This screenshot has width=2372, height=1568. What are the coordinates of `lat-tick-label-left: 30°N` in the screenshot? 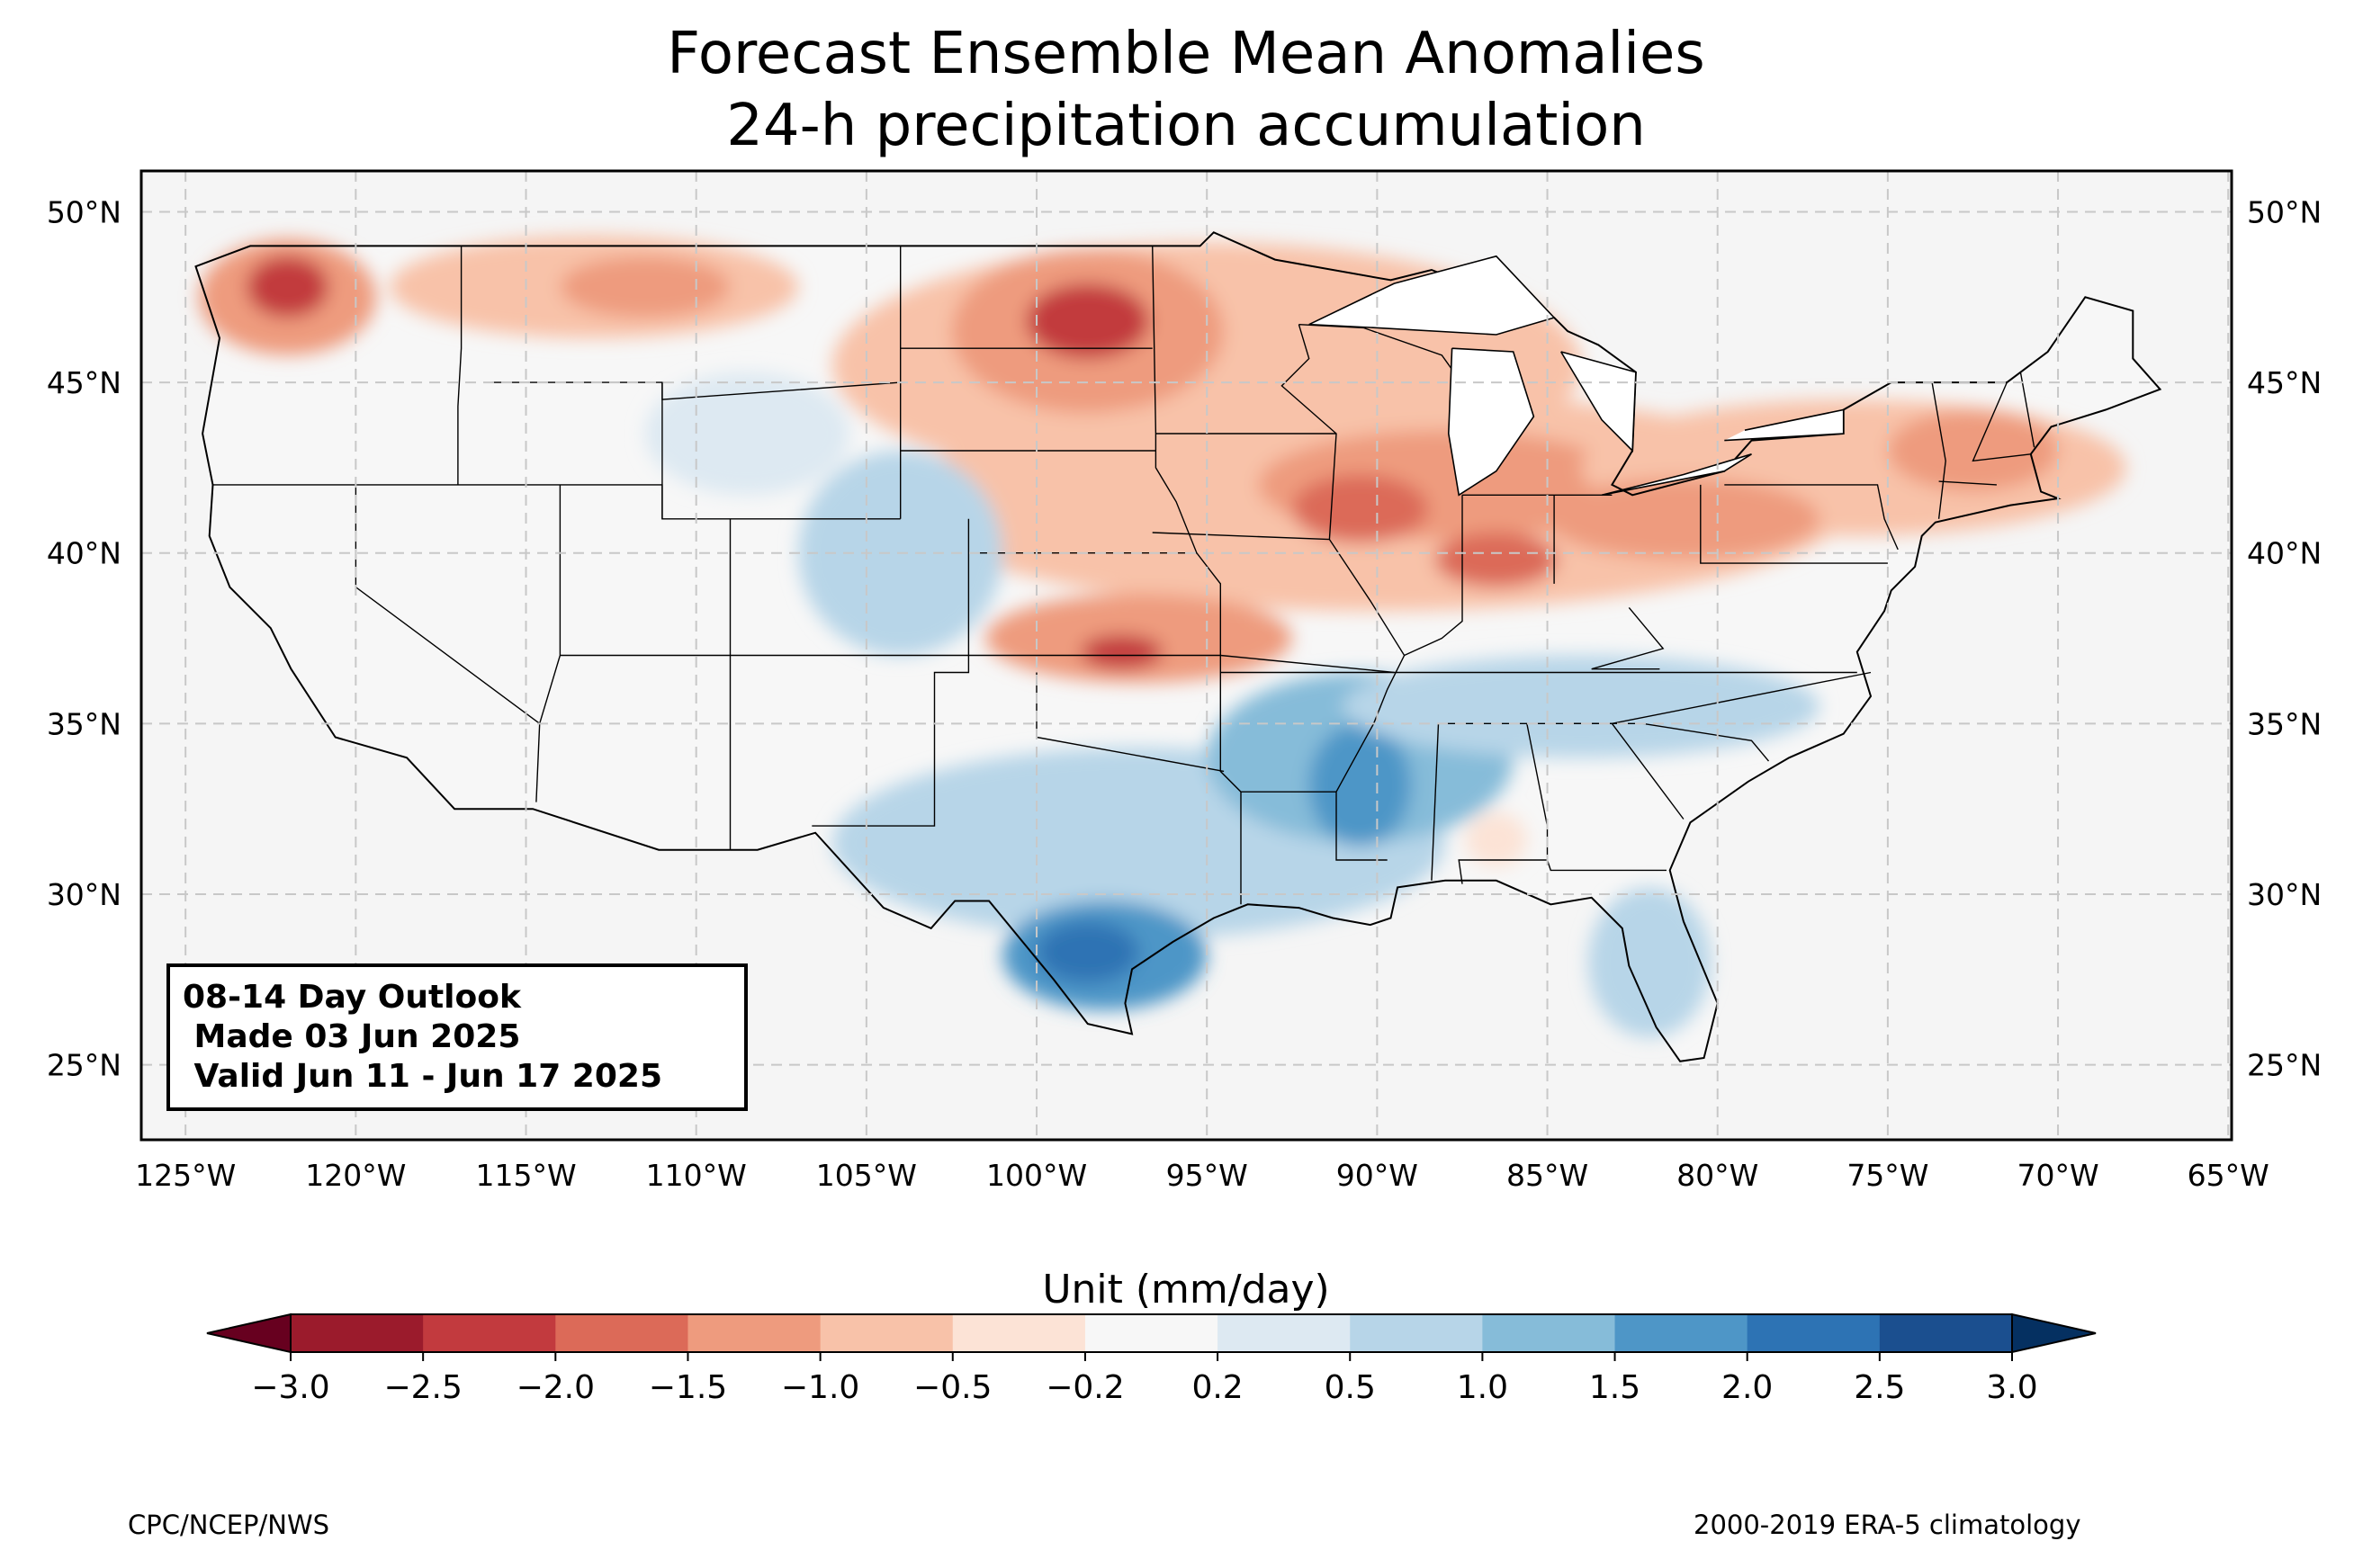 It's located at (84, 894).